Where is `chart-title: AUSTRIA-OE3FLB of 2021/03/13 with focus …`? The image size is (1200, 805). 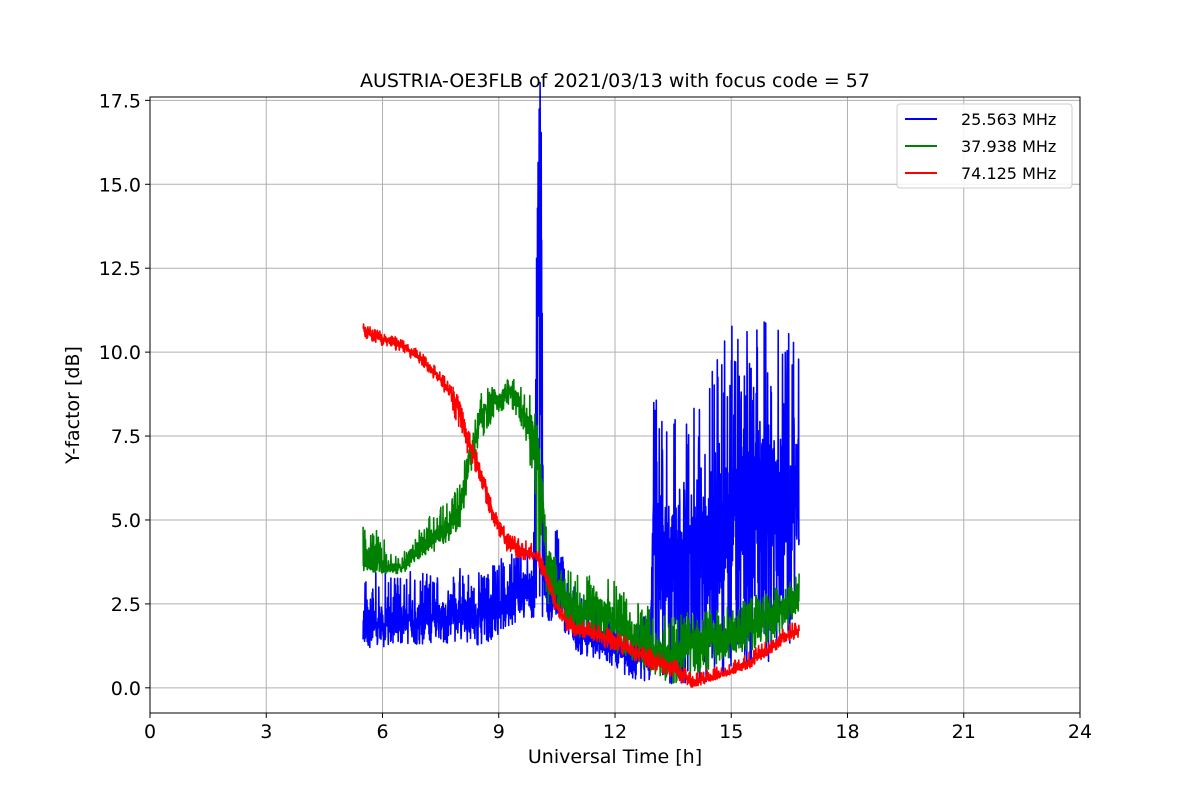 chart-title: AUSTRIA-OE3FLB of 2021/03/13 with focus … is located at coordinates (615, 81).